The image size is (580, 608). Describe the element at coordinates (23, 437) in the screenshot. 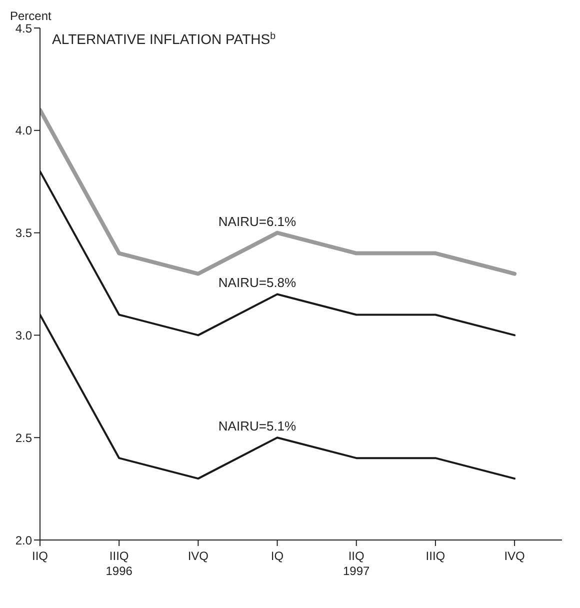

I see `y-tick-label: 2.5` at that location.